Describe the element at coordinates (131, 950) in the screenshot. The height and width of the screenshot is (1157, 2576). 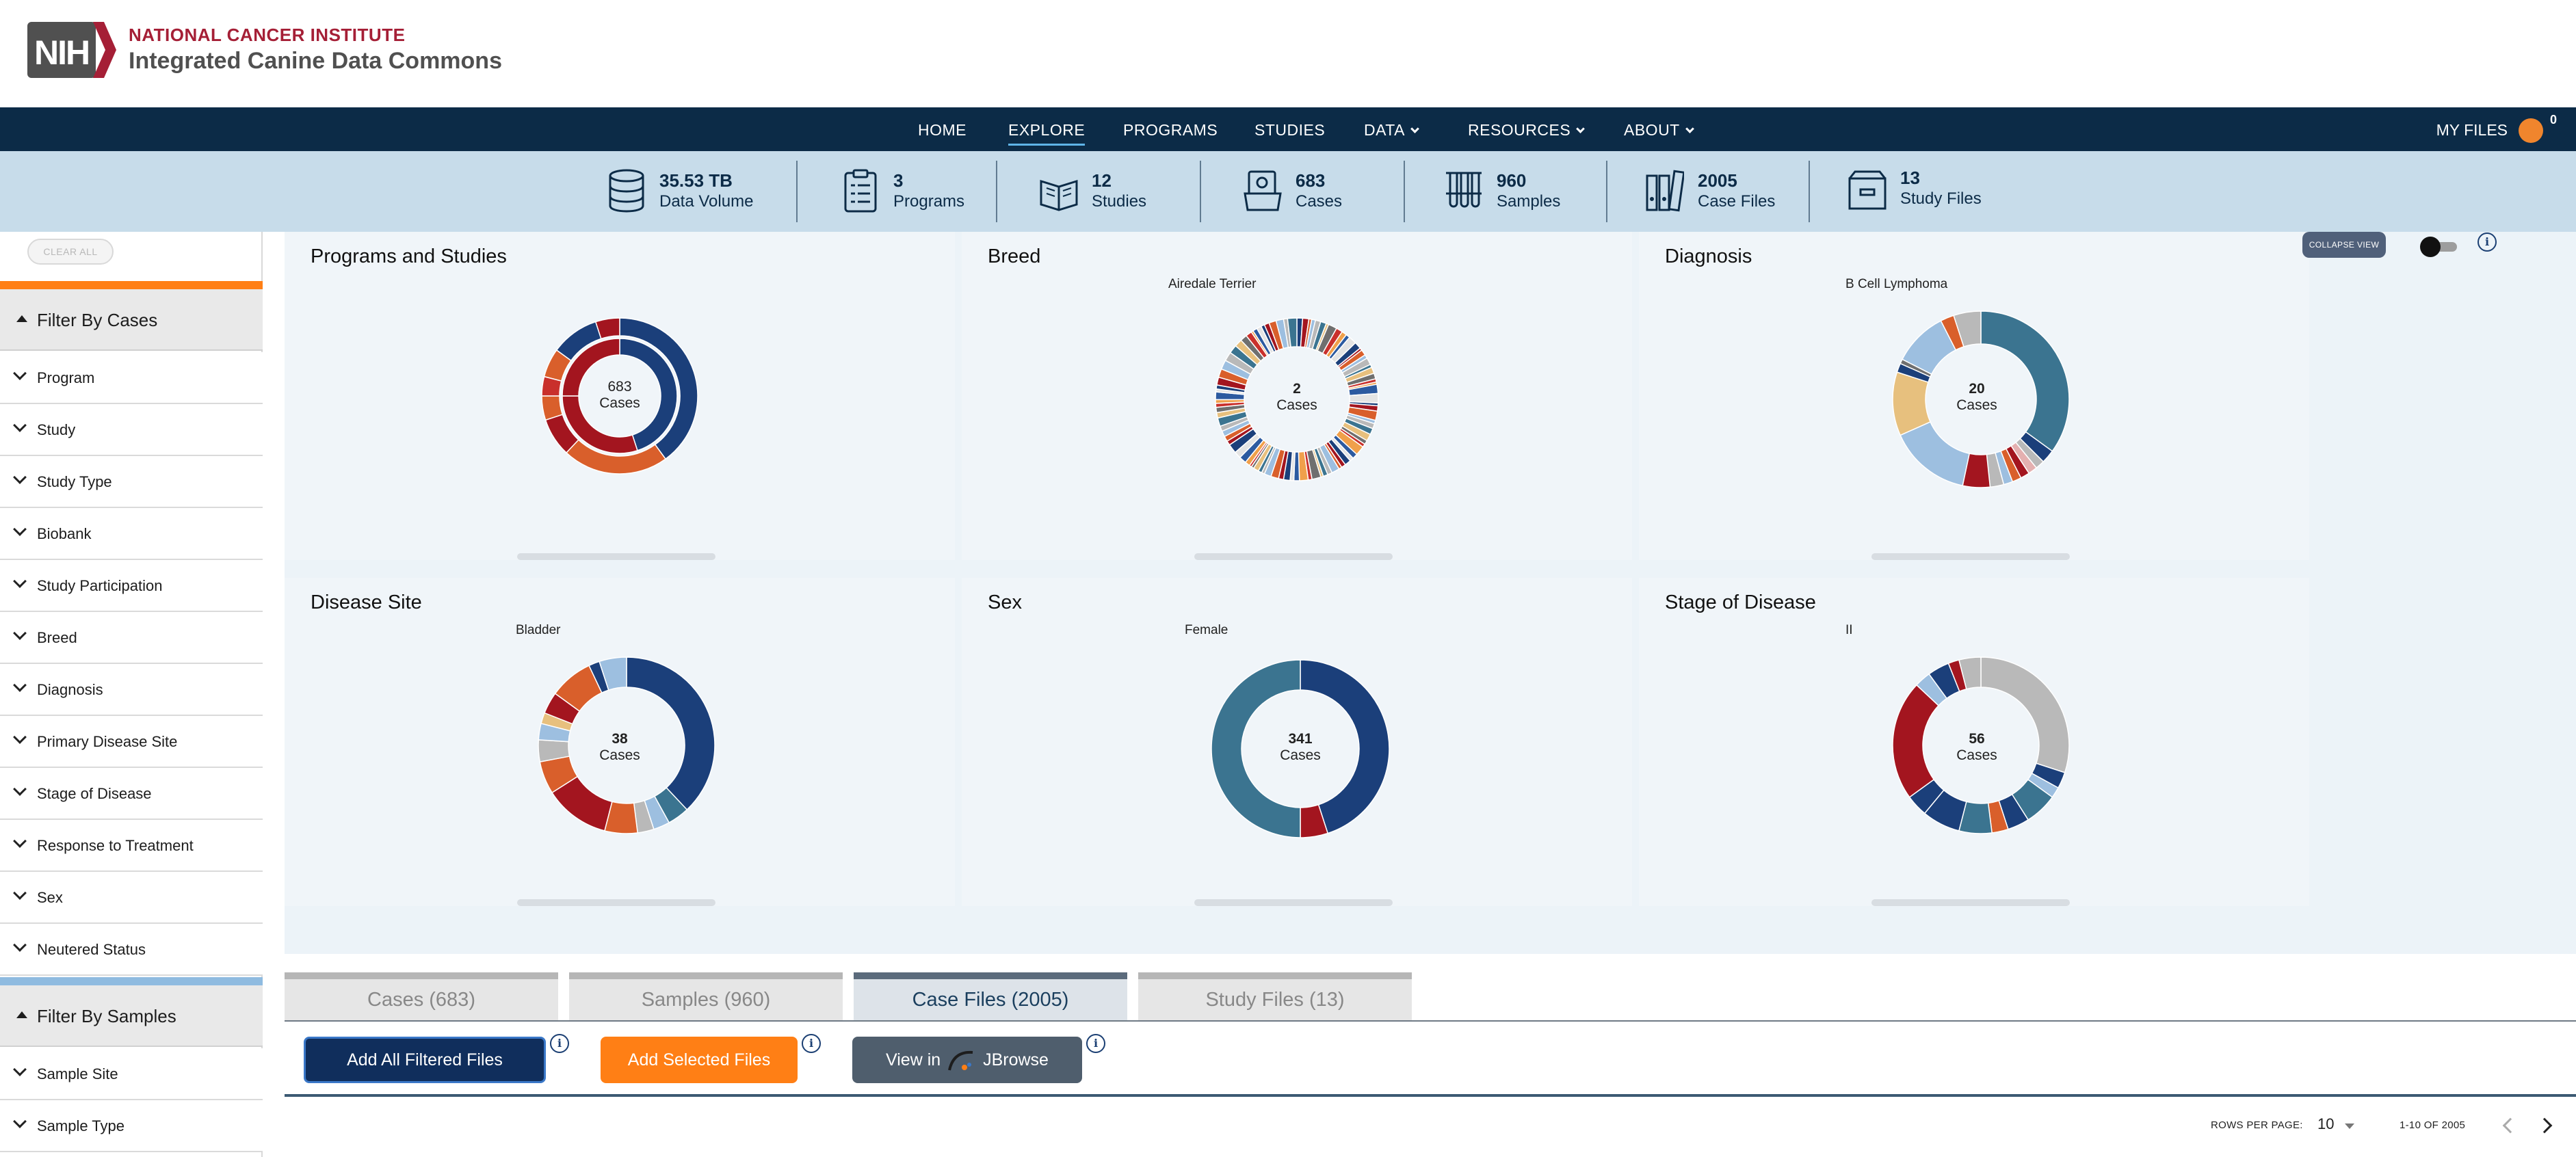
I see `filter-item: Neutered Status` at that location.